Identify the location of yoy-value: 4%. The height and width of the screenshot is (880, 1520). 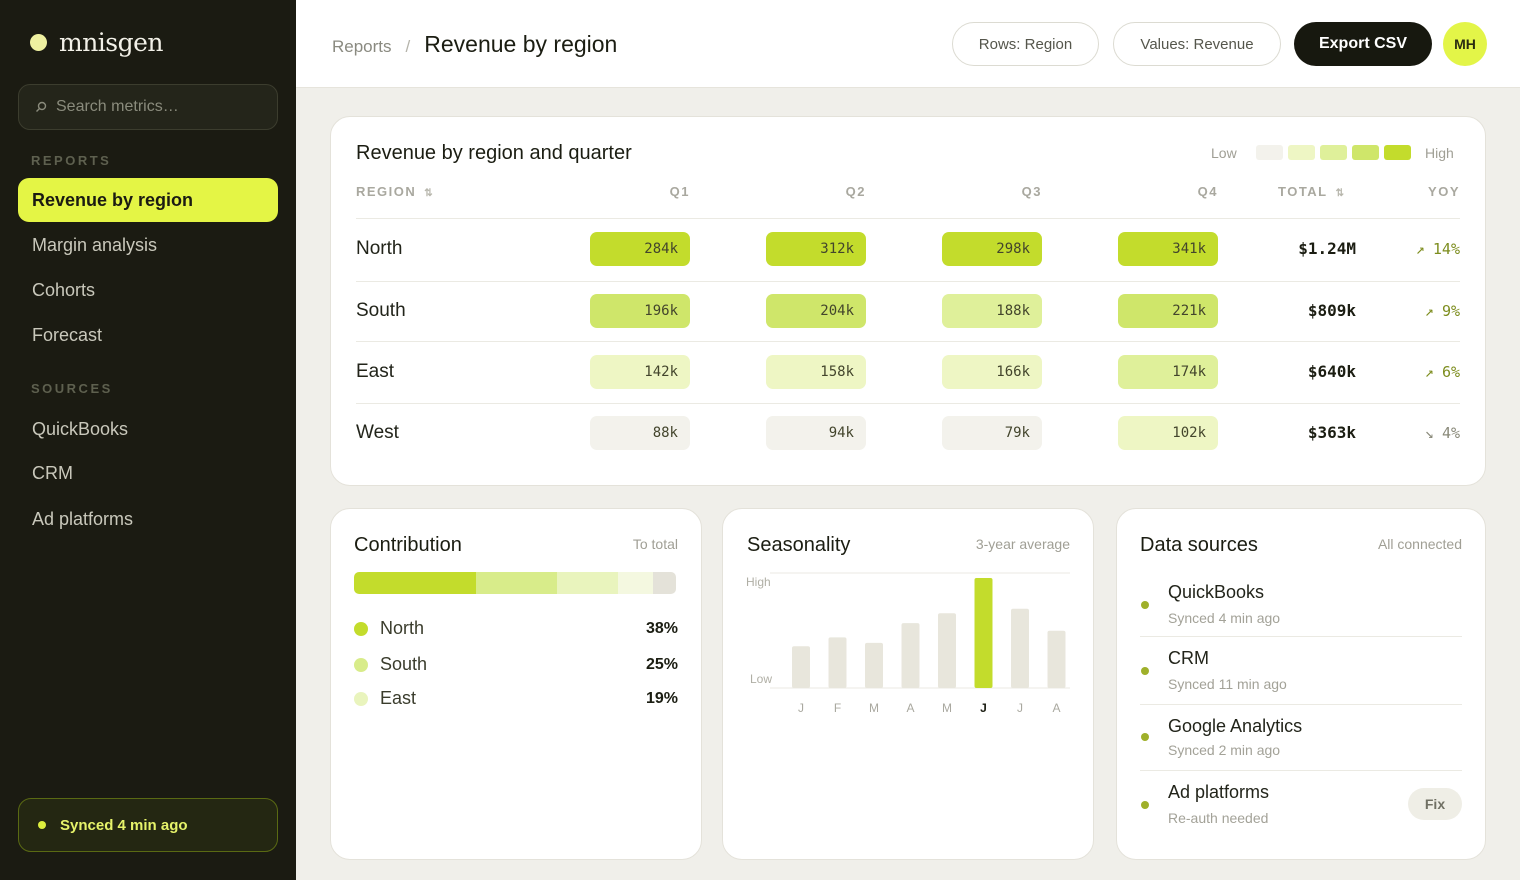
(1450, 433).